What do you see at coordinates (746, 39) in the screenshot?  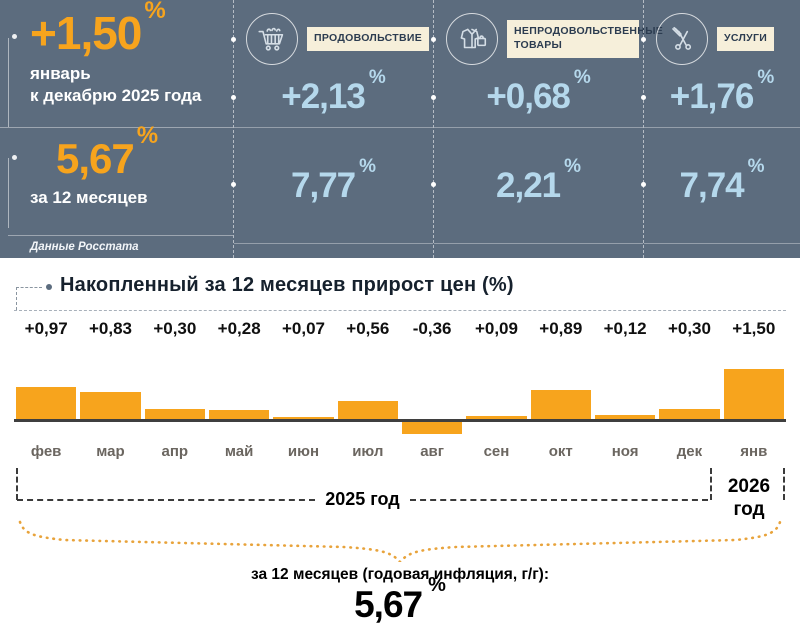 I see `category-label: УСЛУГИ` at bounding box center [746, 39].